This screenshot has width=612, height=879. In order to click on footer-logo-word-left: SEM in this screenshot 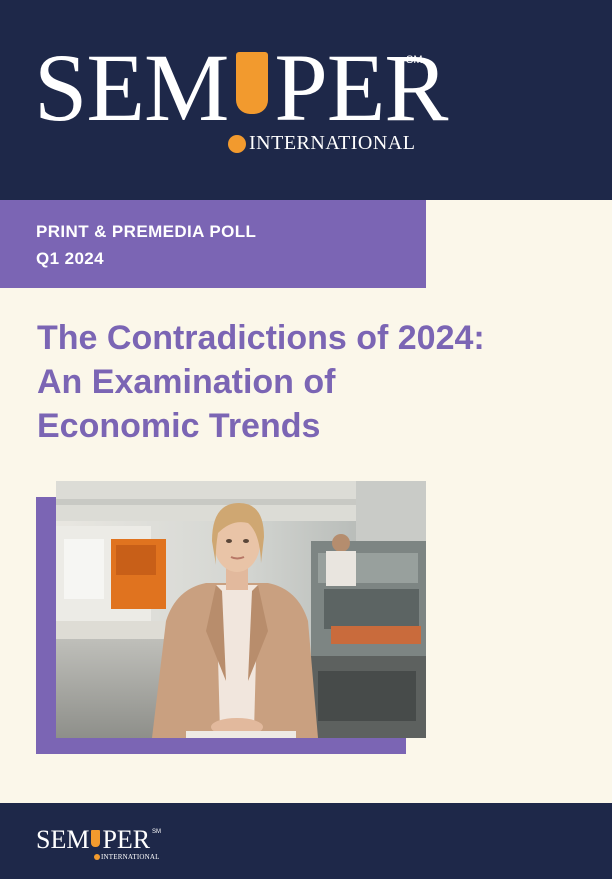, I will do `click(63, 839)`.